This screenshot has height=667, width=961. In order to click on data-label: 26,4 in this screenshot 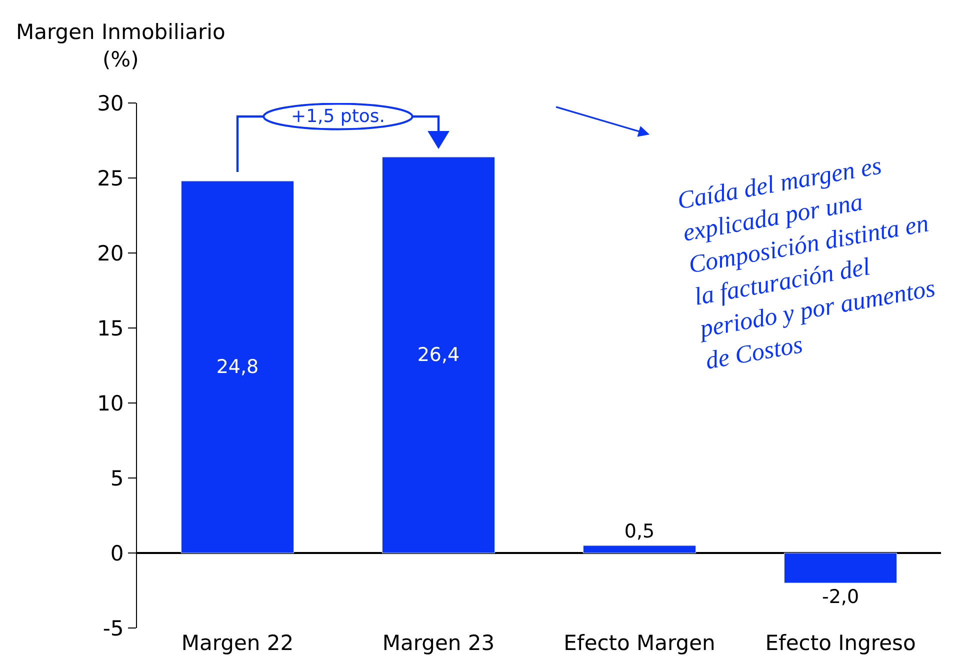, I will do `click(438, 355)`.